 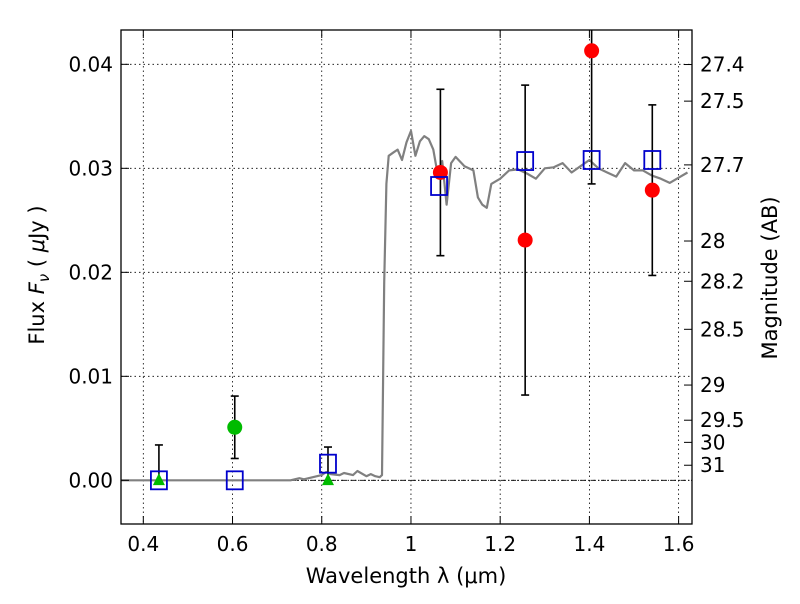 I want to click on mag-tick-label: 27.4, so click(x=722, y=65).